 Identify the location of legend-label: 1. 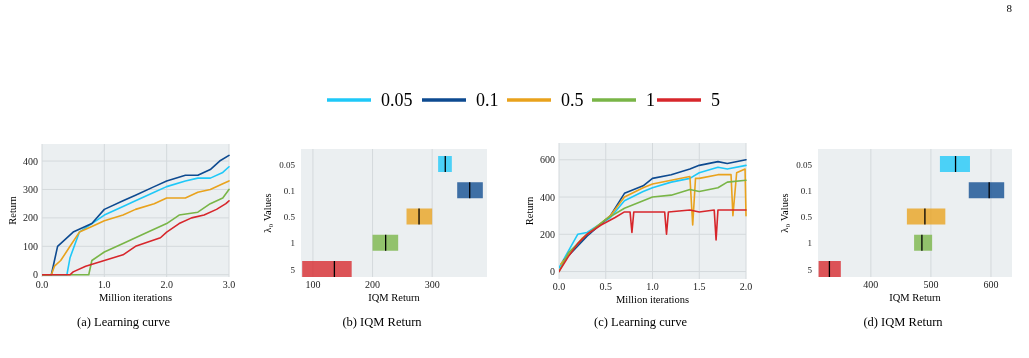
(650, 100).